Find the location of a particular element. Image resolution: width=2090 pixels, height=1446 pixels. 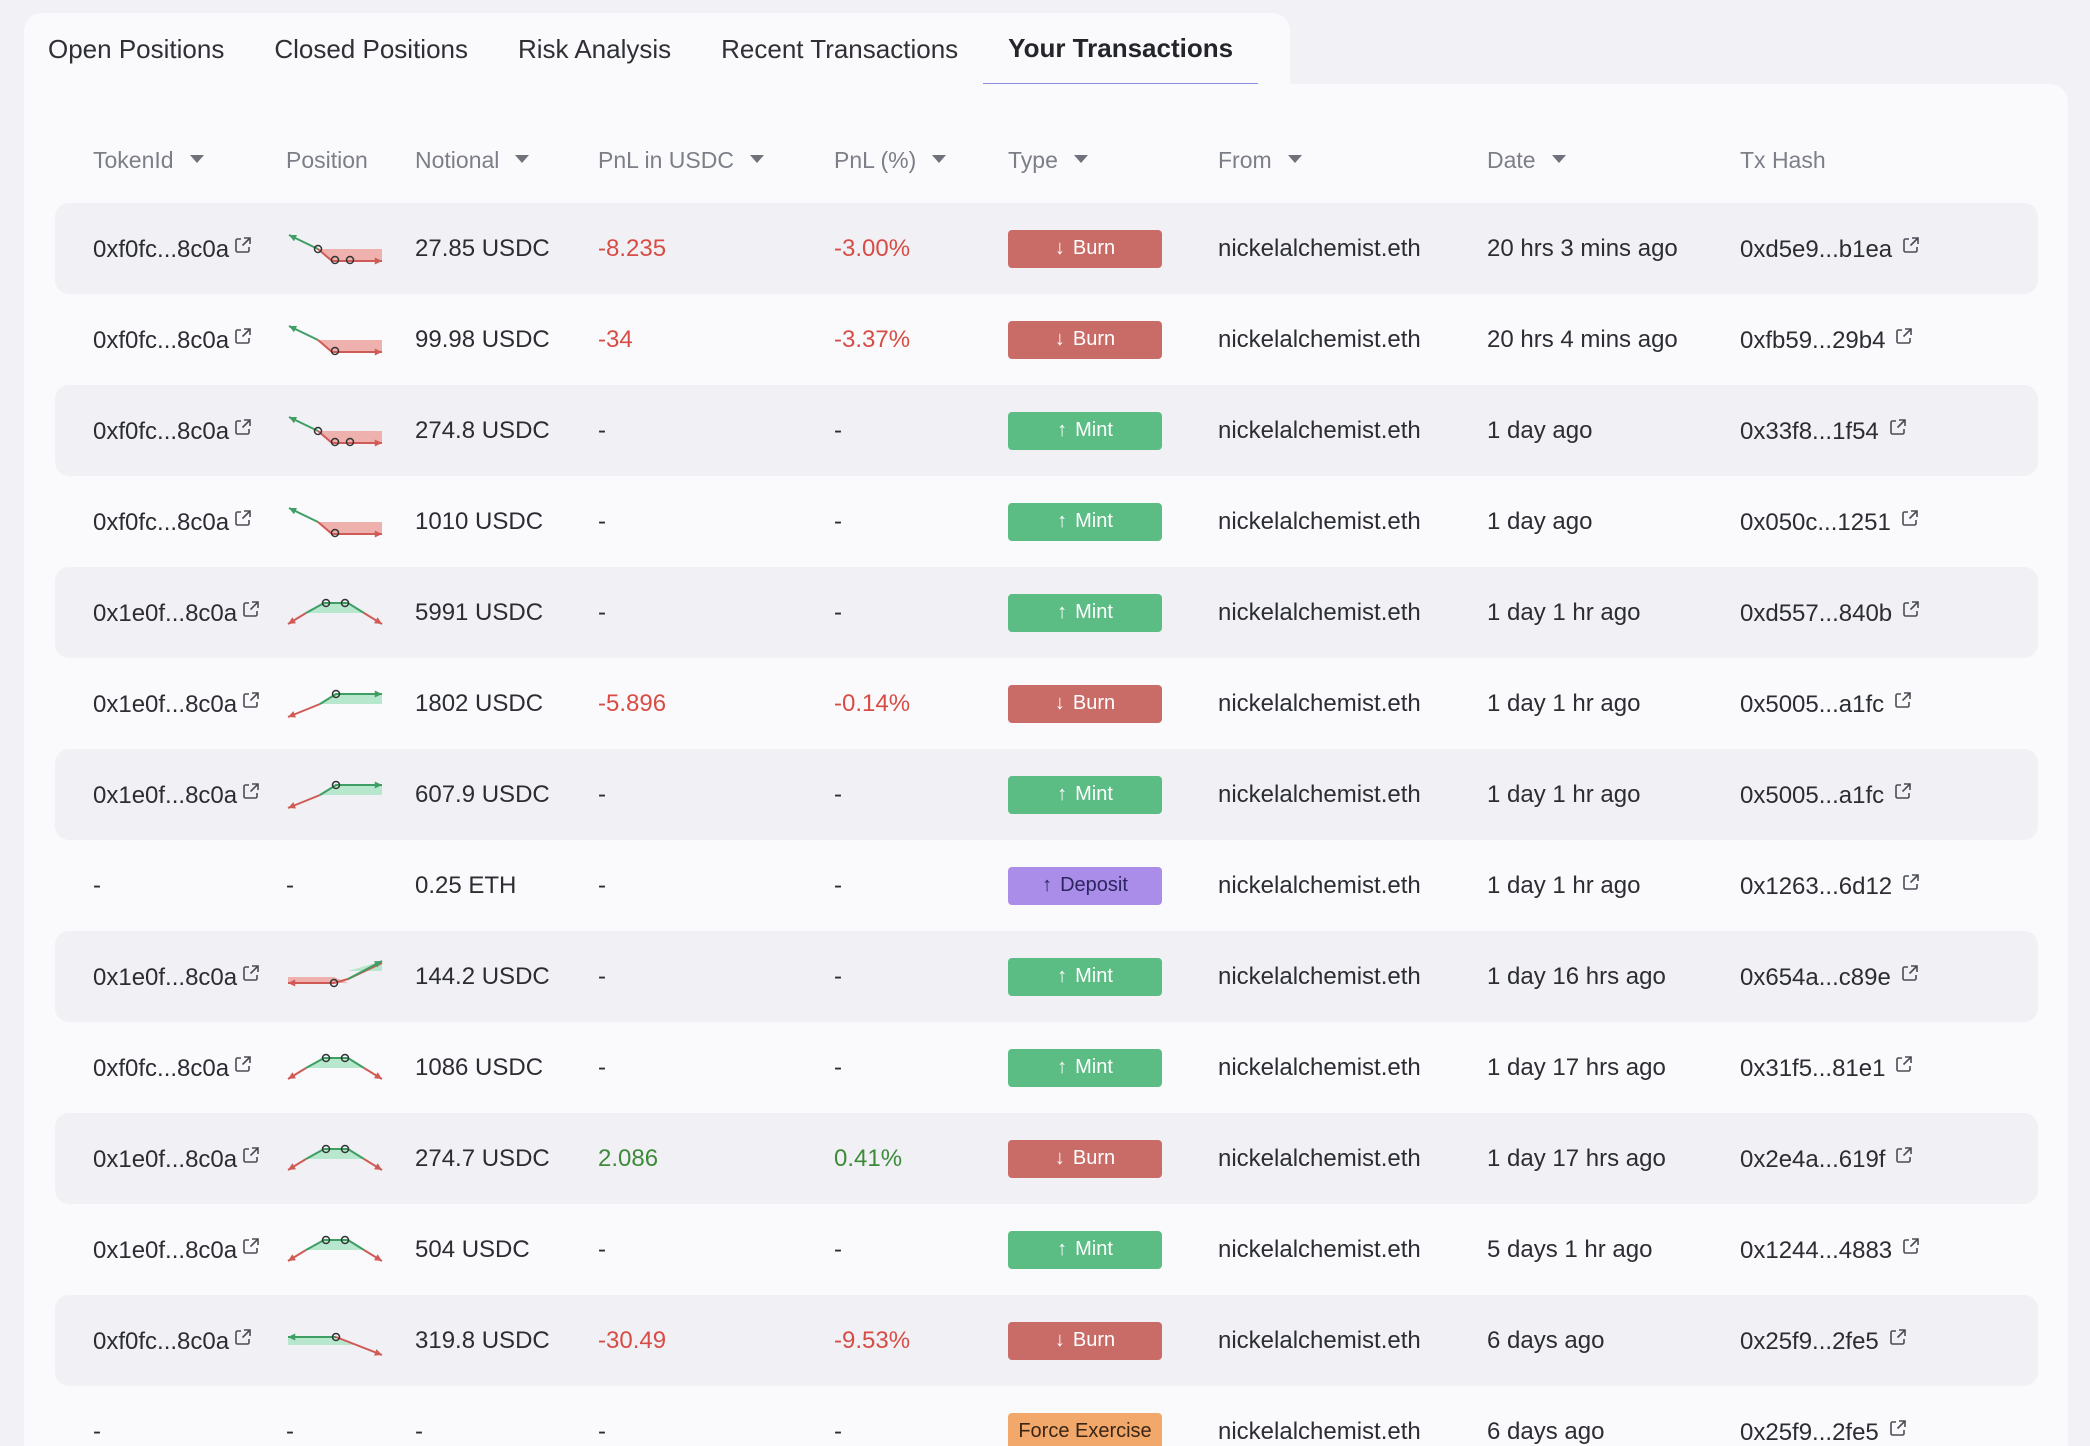

tx-hash-link: 0x2e4a...619f is located at coordinates (1813, 1159).